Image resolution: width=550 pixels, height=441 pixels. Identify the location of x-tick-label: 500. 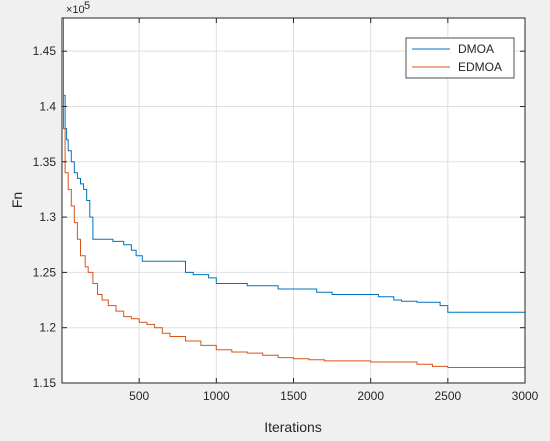
(139, 396).